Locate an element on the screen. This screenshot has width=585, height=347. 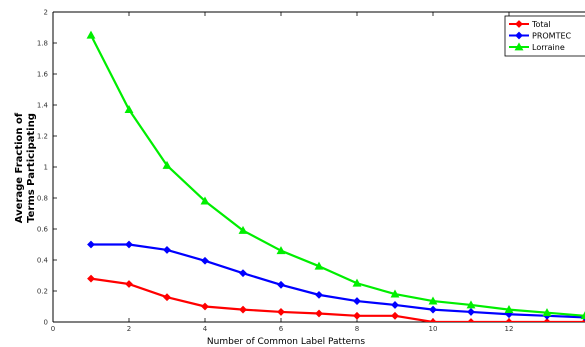
y-tick-label: 0.2 is located at coordinates (42, 292).